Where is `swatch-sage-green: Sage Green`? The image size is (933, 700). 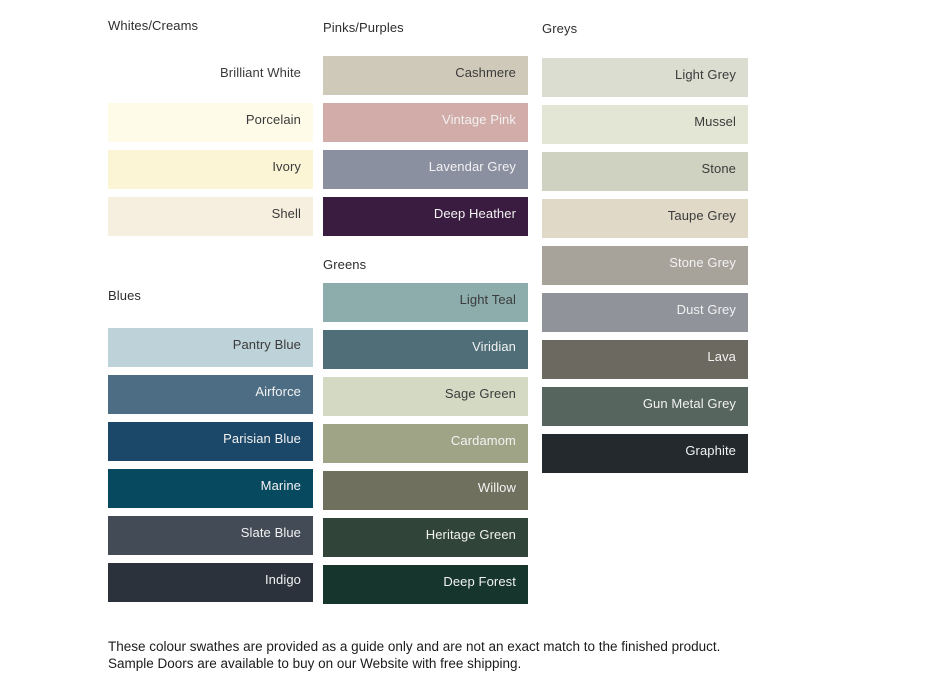
swatch-sage-green: Sage Green is located at coordinates (425, 396).